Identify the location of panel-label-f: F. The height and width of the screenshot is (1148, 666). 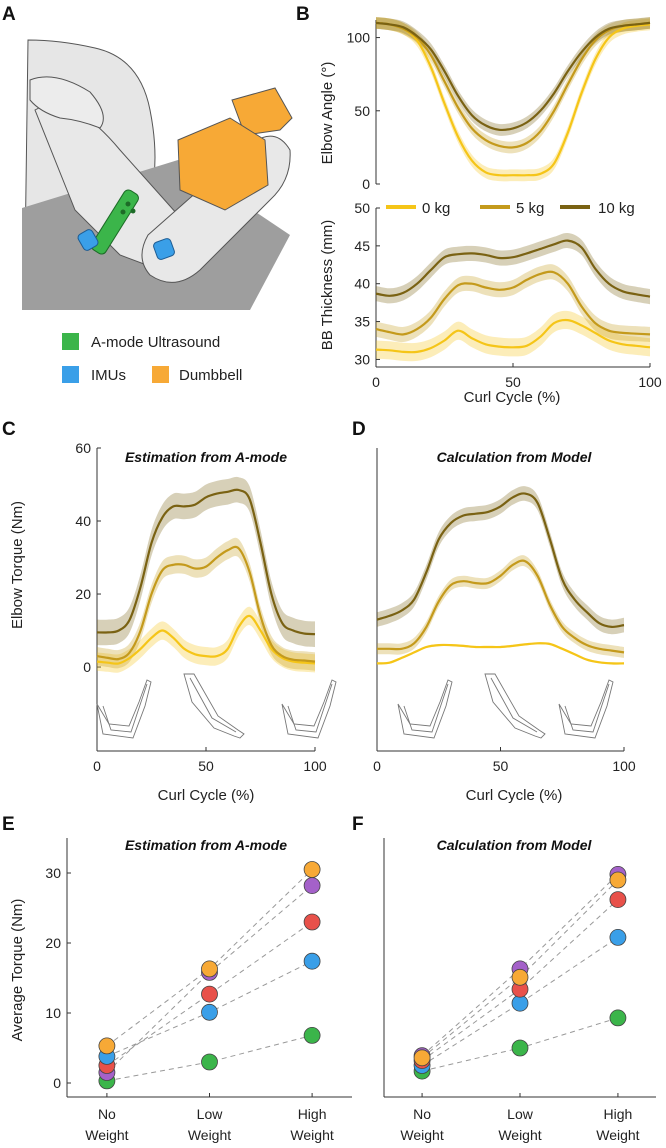
(358, 824).